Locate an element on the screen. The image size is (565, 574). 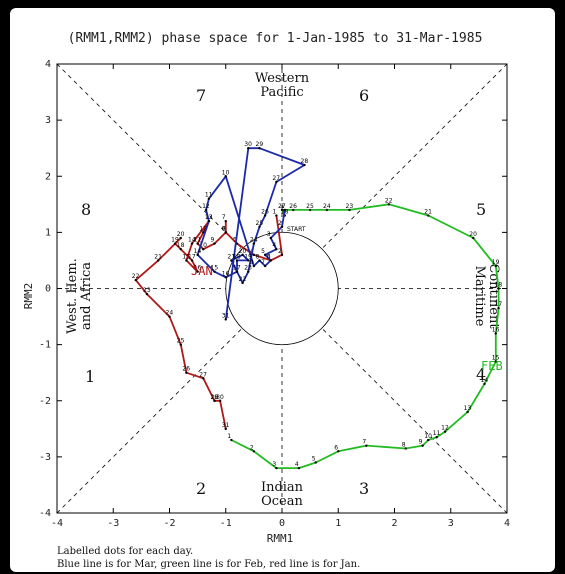
unit-circle is located at coordinates (282, 288).